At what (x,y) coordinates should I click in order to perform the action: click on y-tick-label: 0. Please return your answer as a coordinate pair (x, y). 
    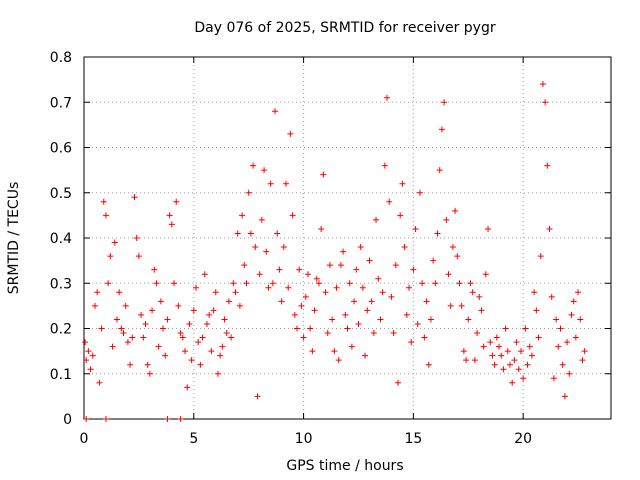
    Looking at the image, I should click on (67, 420).